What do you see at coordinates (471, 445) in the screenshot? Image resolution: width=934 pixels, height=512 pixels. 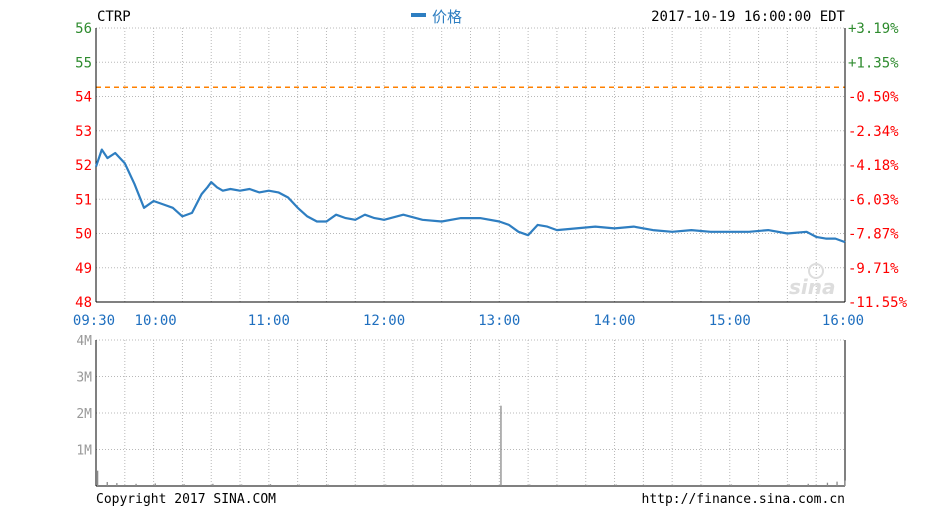 I see `volume-bars` at bounding box center [471, 445].